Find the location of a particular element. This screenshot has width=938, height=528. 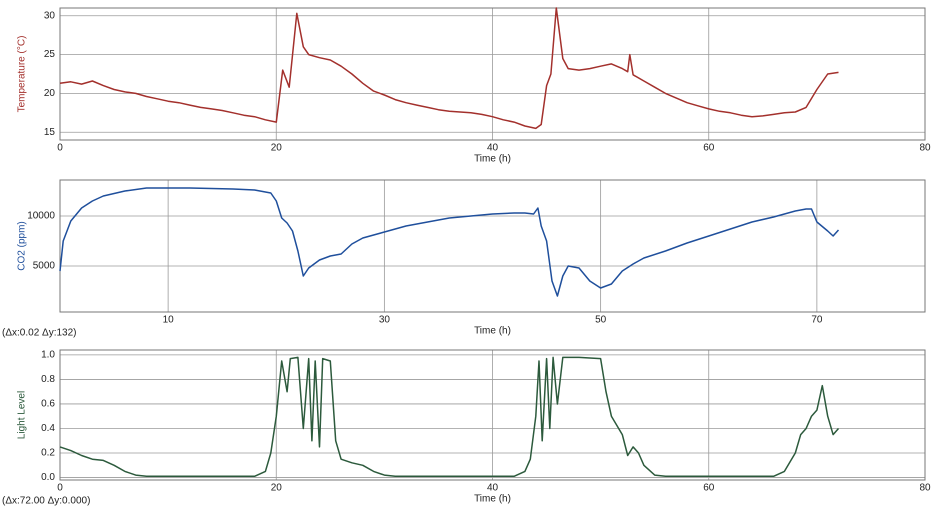

y-tick-label: 0.2 is located at coordinates (48, 453).